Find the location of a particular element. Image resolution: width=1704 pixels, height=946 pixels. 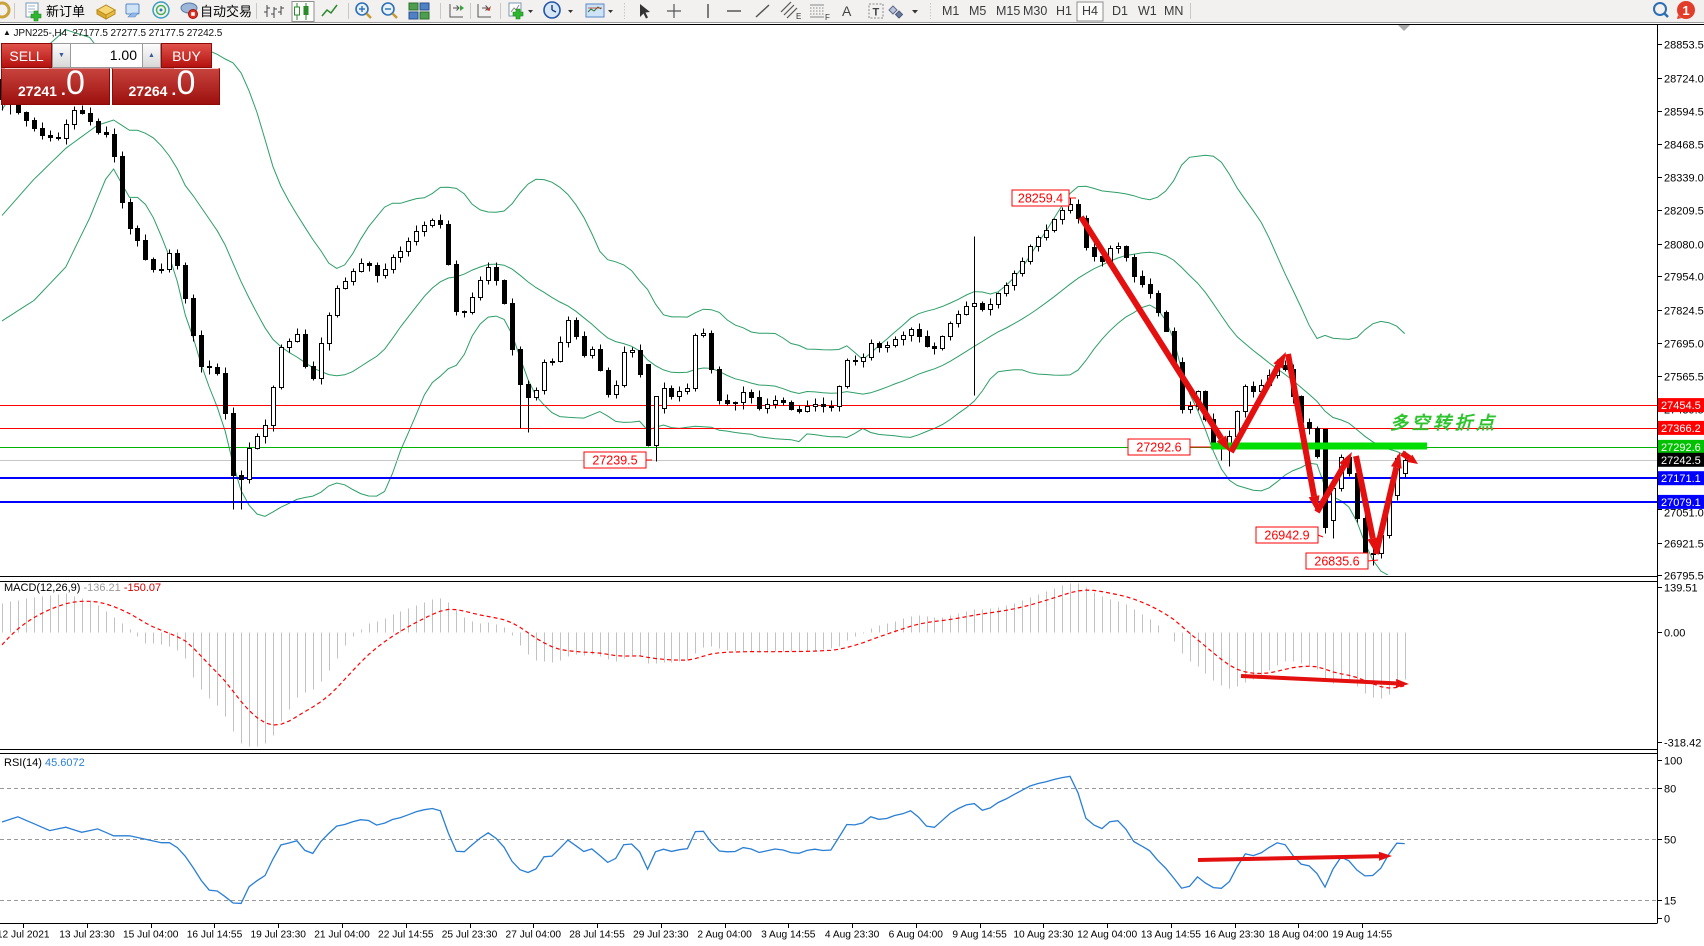

svg-text: 2 Aug 04:00 is located at coordinates (724, 935).